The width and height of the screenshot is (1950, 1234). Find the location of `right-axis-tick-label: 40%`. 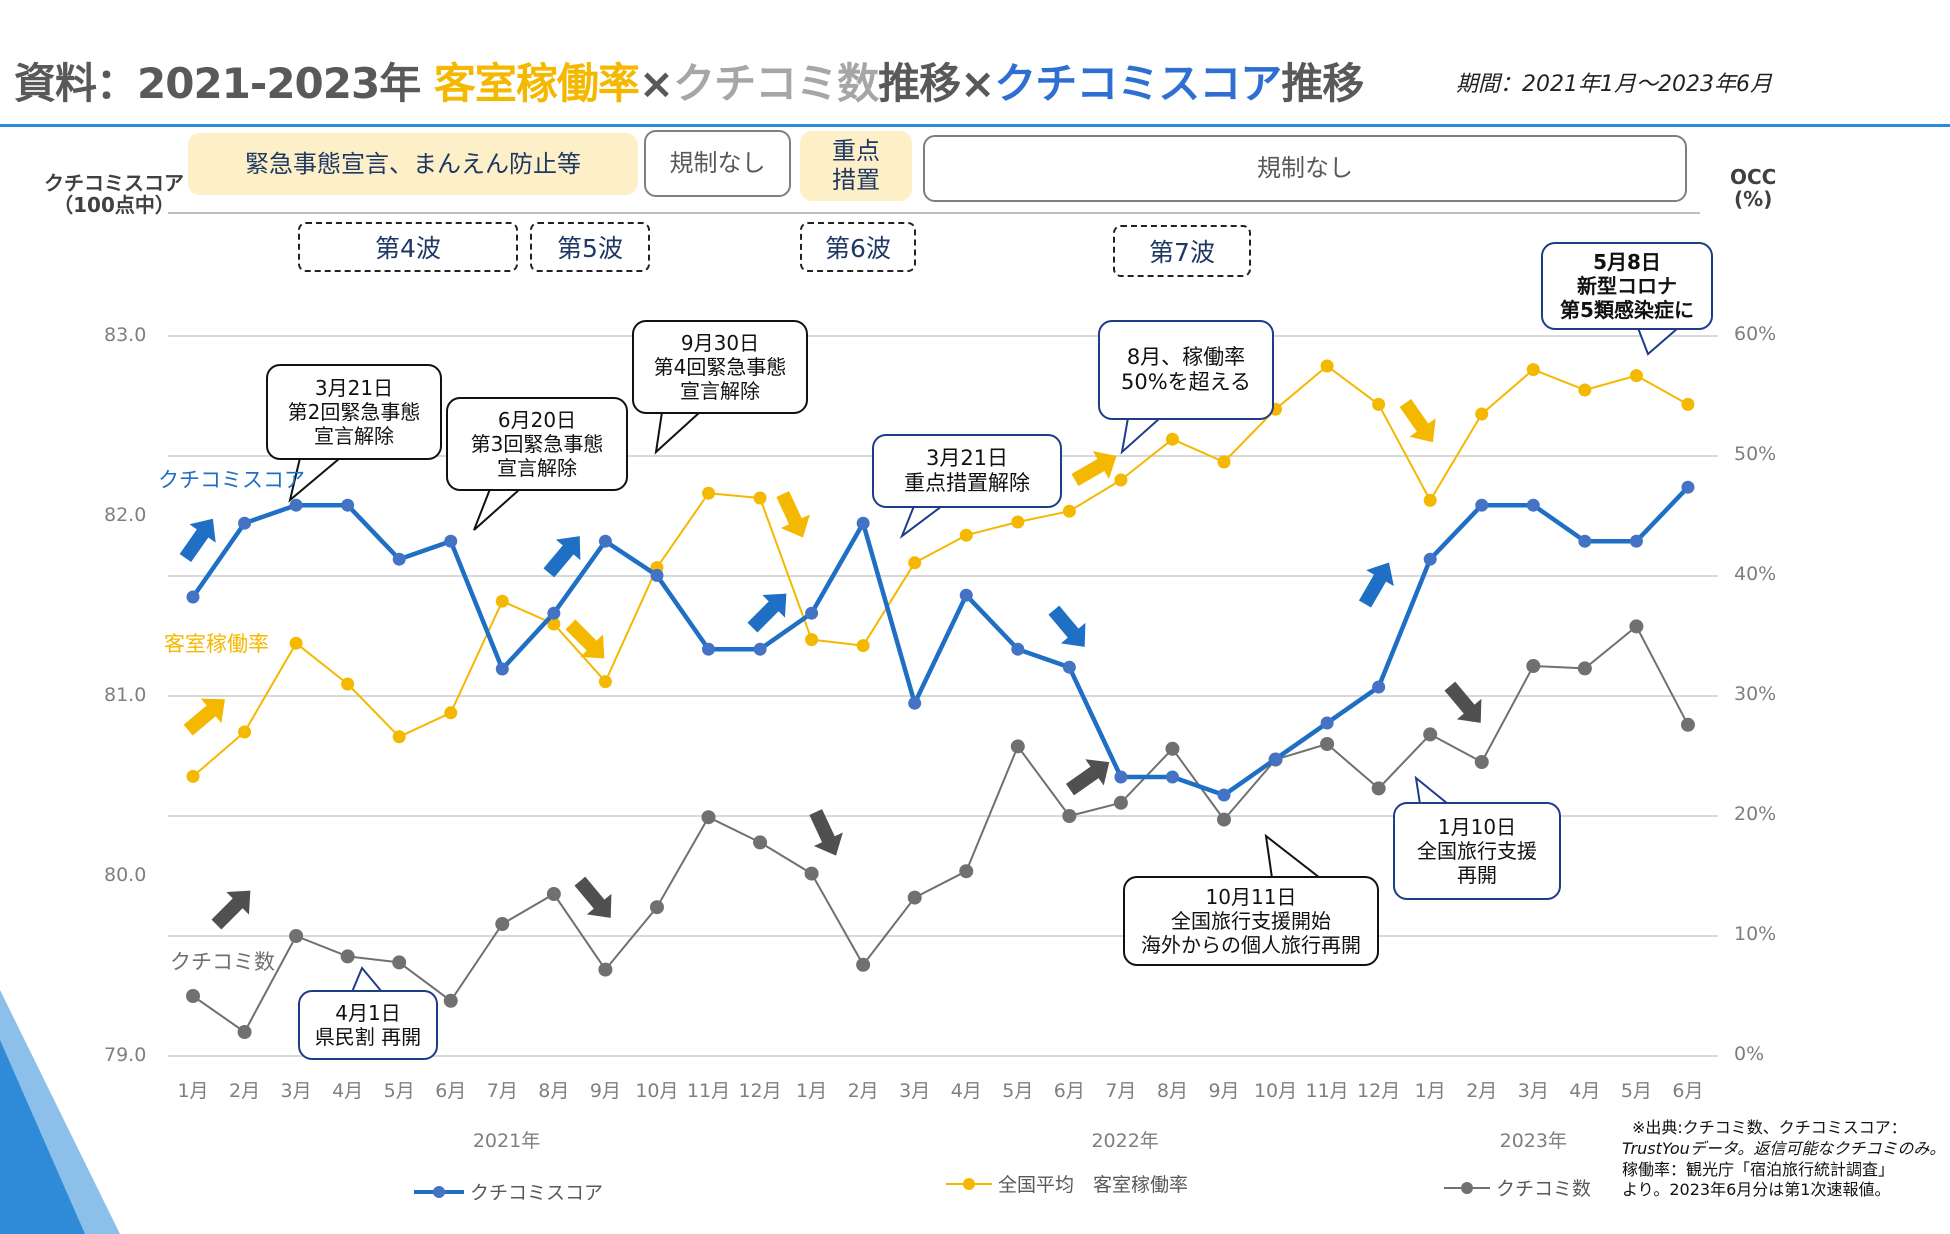

right-axis-tick-label: 40% is located at coordinates (1755, 574).